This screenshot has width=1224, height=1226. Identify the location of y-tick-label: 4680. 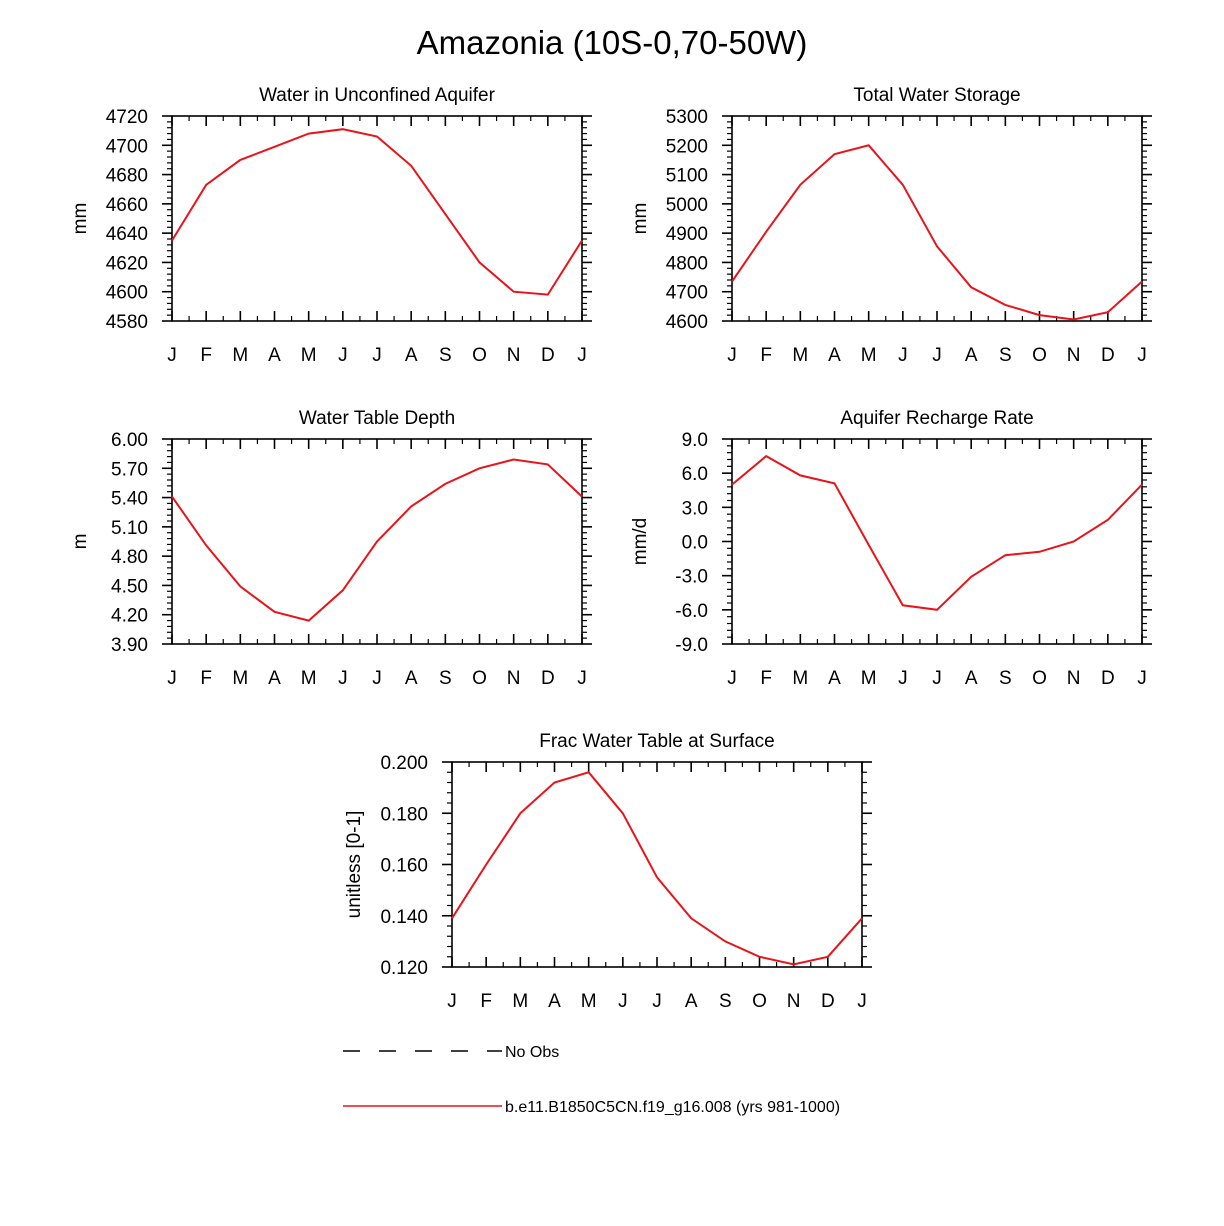
(127, 176).